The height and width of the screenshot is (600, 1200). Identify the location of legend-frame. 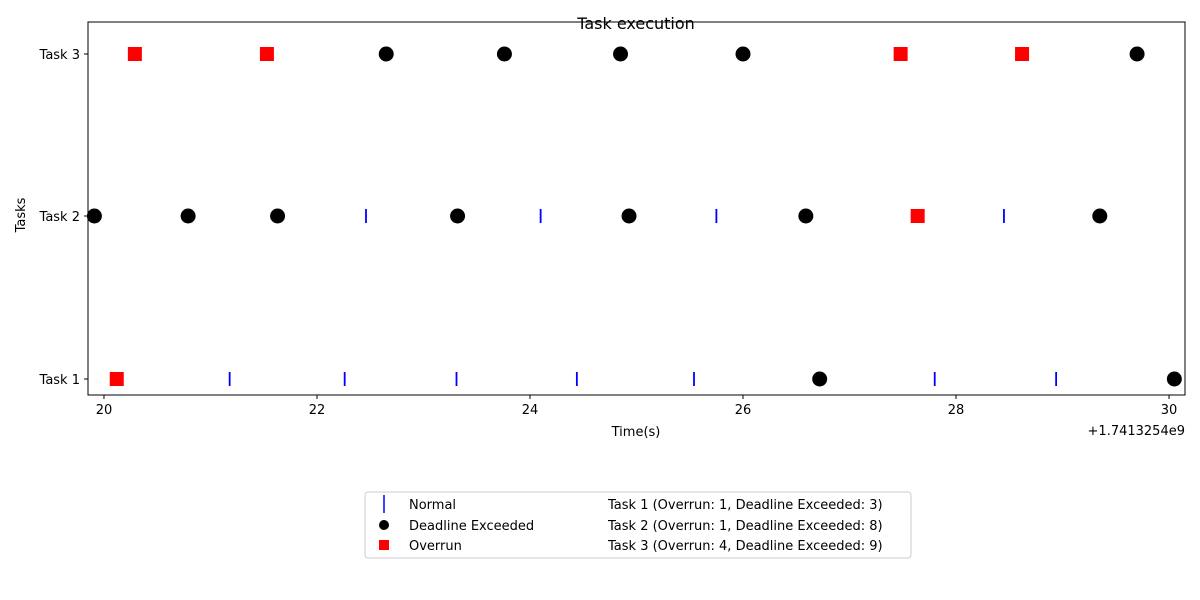
(638, 525).